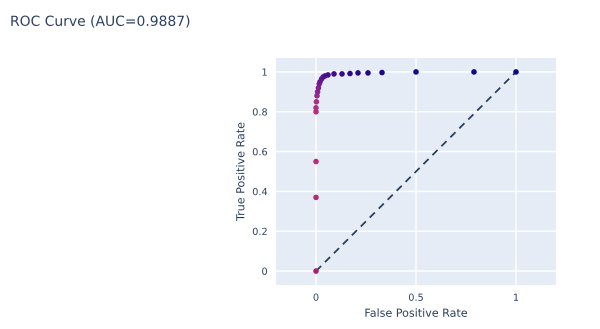  Describe the element at coordinates (415, 297) in the screenshot. I see `x-tick-label: 0.5` at that location.